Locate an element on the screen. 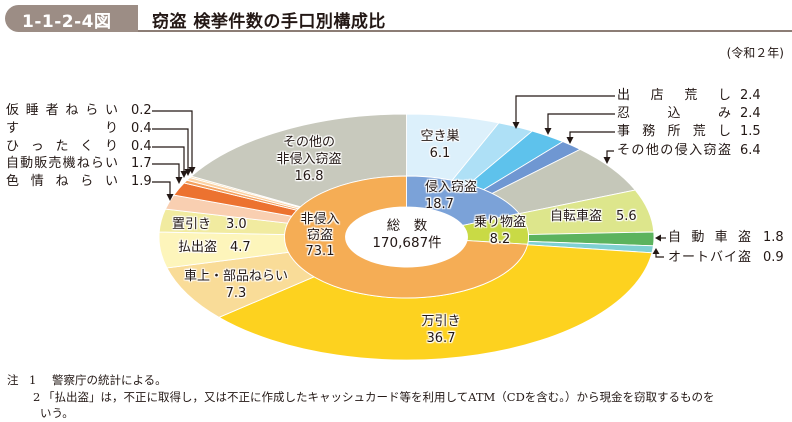 This screenshot has width=792, height=422. center-total: 総 数 170,687件 is located at coordinates (407, 235).